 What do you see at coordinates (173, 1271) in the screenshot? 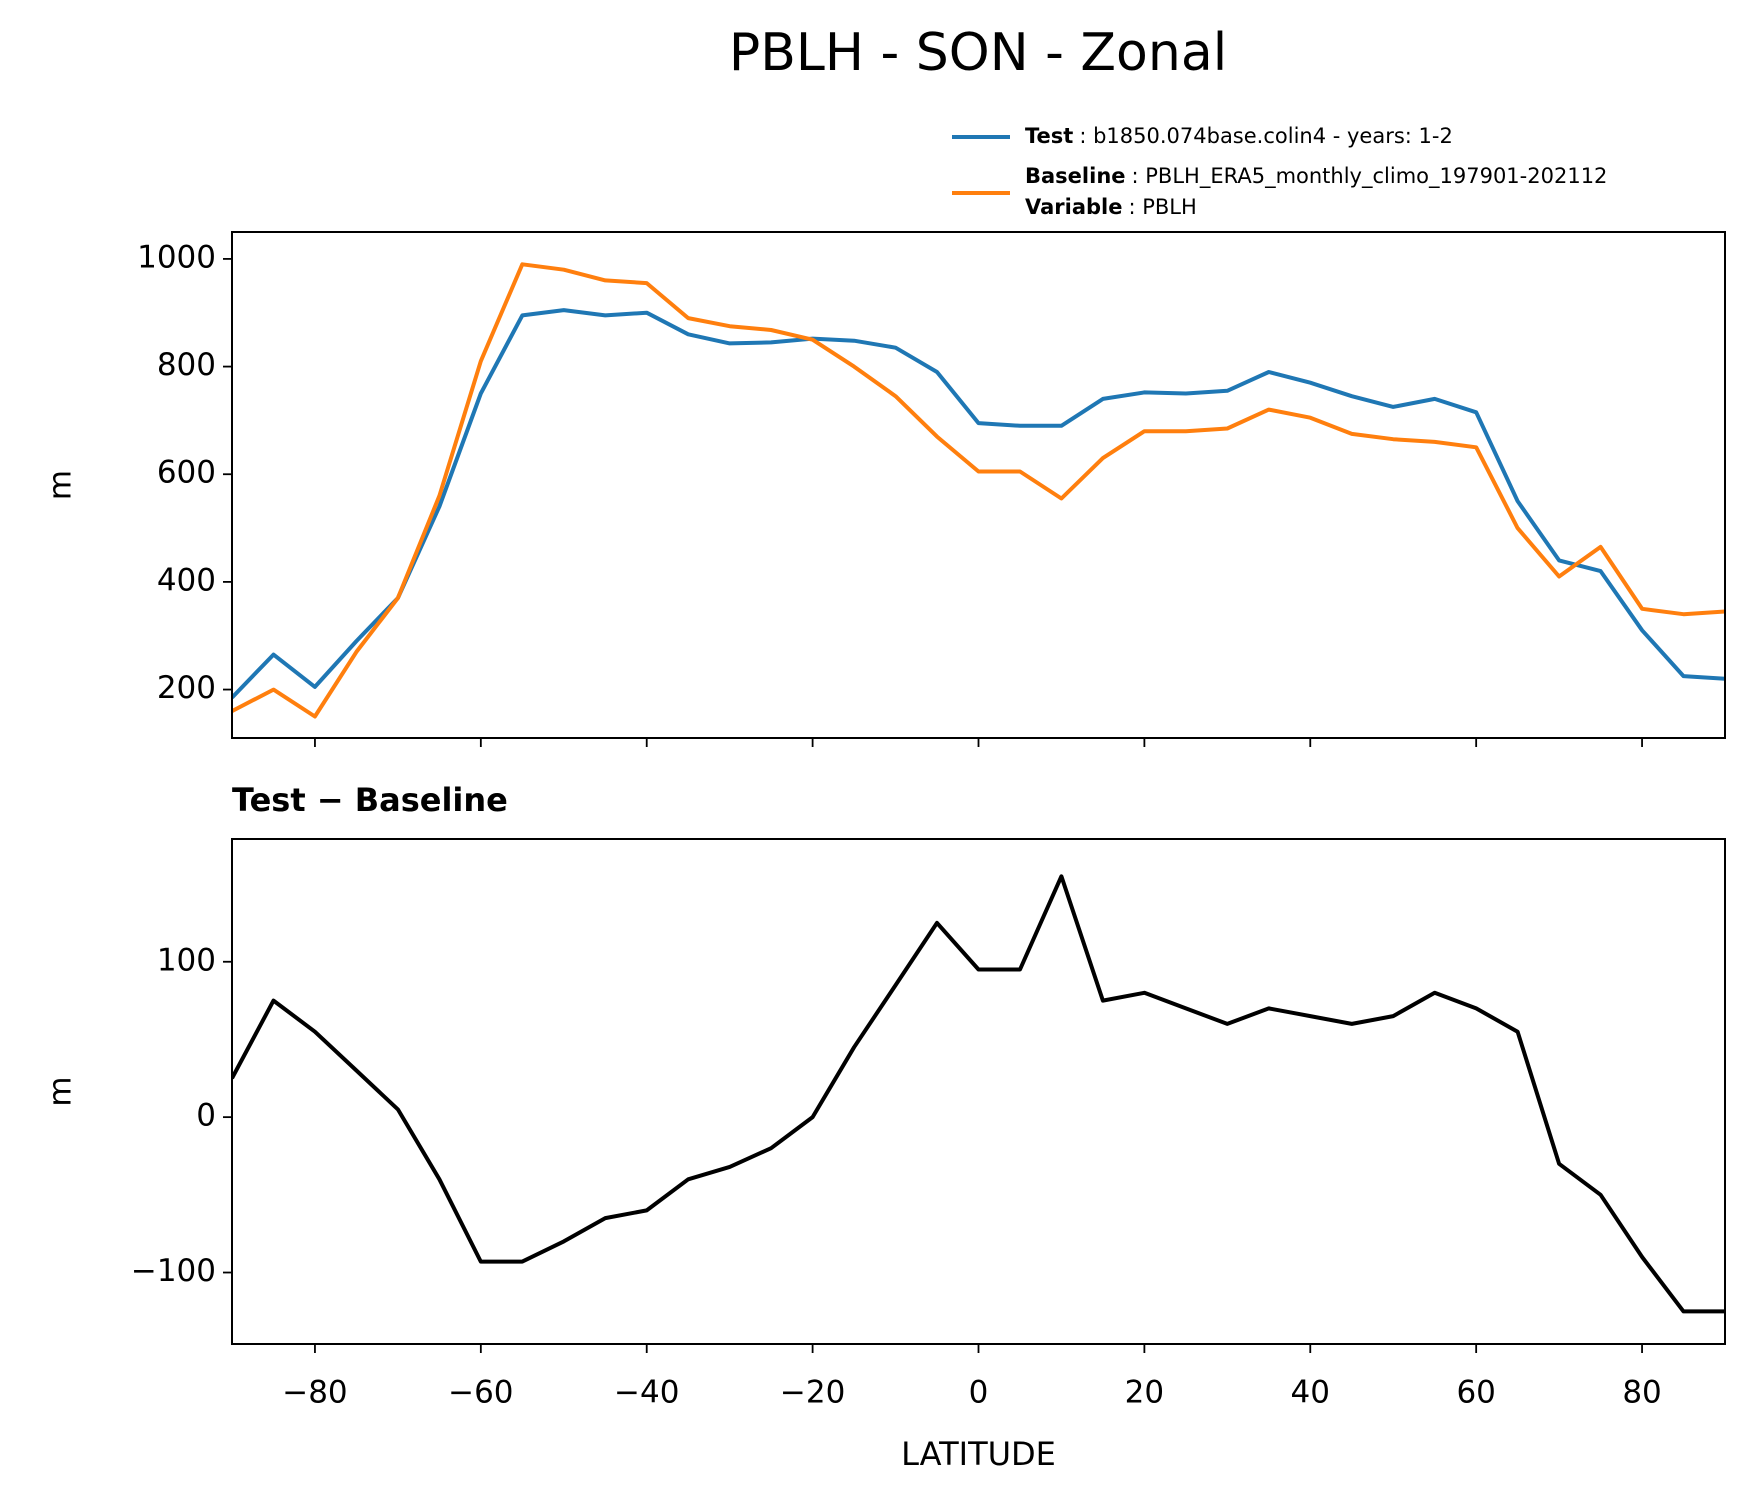
I see `y-tick-label: −100` at bounding box center [173, 1271].